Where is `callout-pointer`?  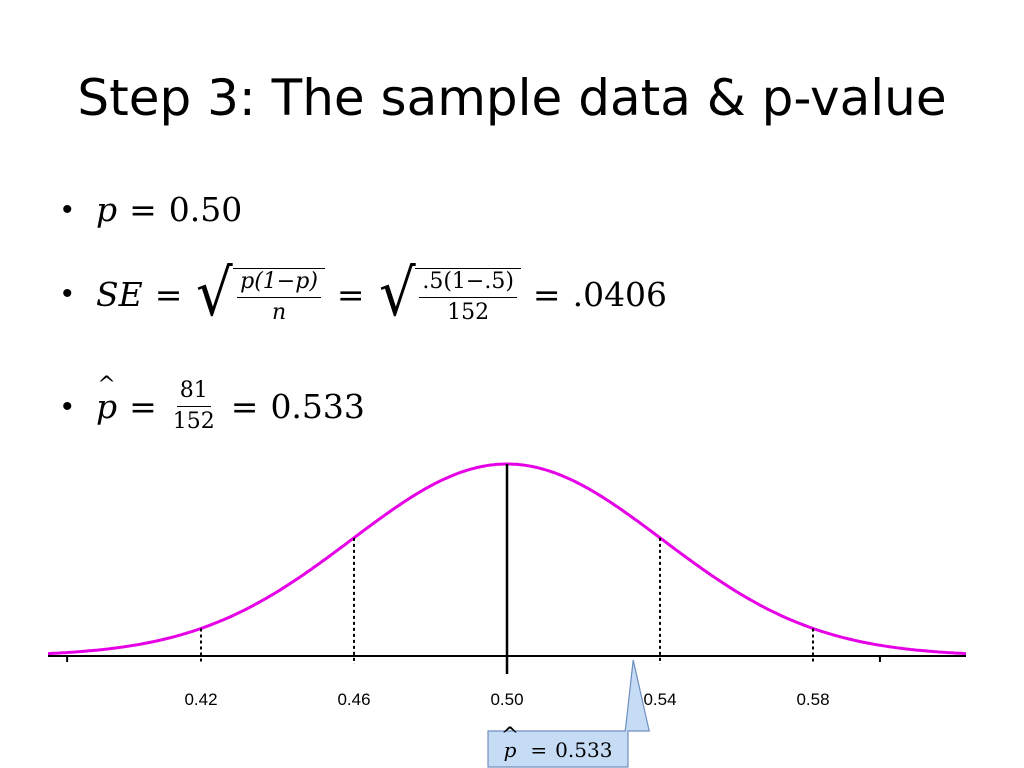 callout-pointer is located at coordinates (568, 713).